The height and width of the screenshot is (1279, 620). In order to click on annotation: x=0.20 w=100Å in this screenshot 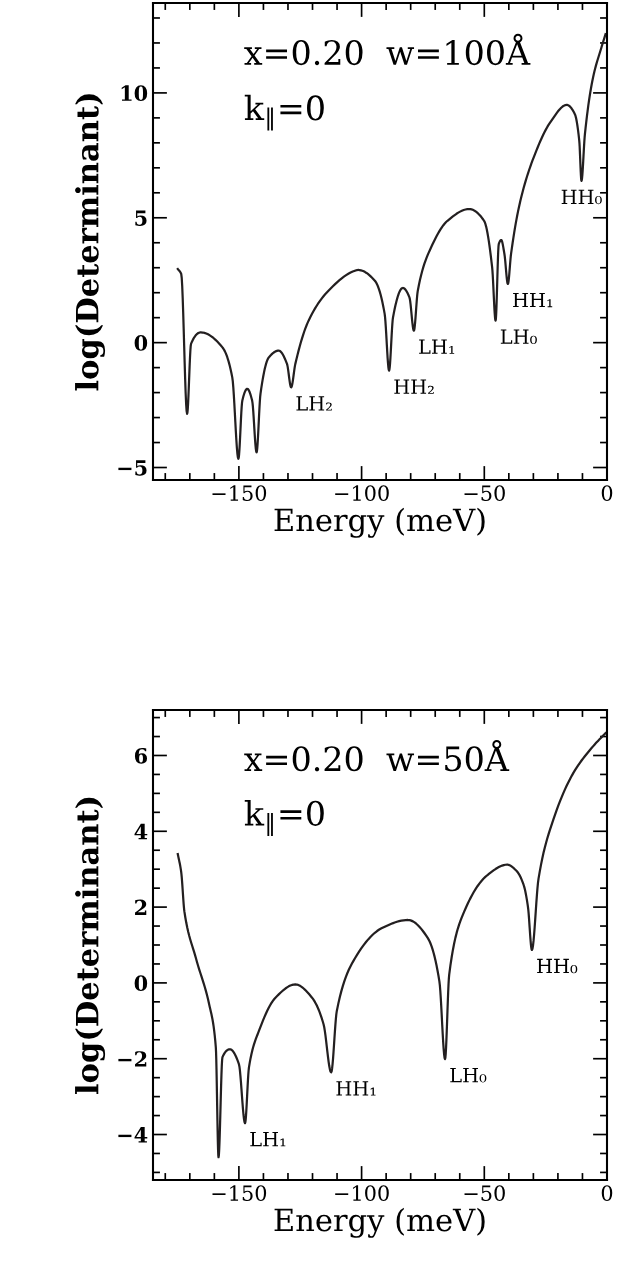, I will do `click(387, 49)`.